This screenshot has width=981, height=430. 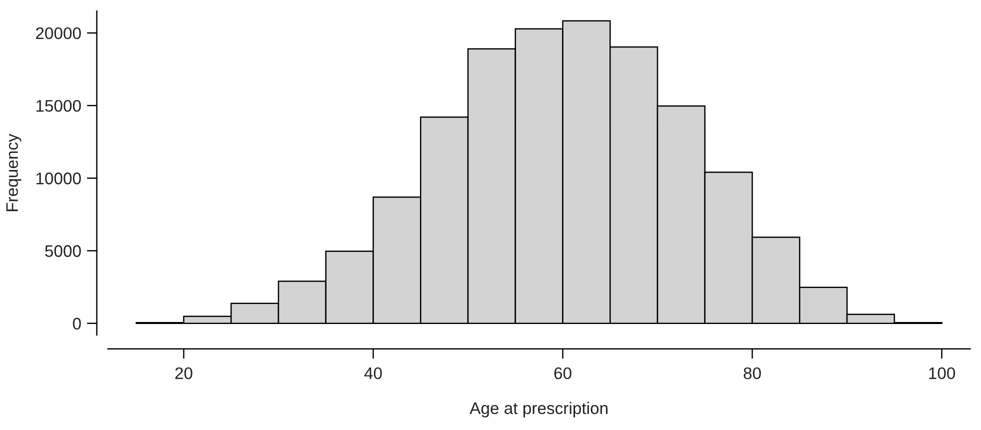 I want to click on x-tick-label: 60, so click(x=563, y=373).